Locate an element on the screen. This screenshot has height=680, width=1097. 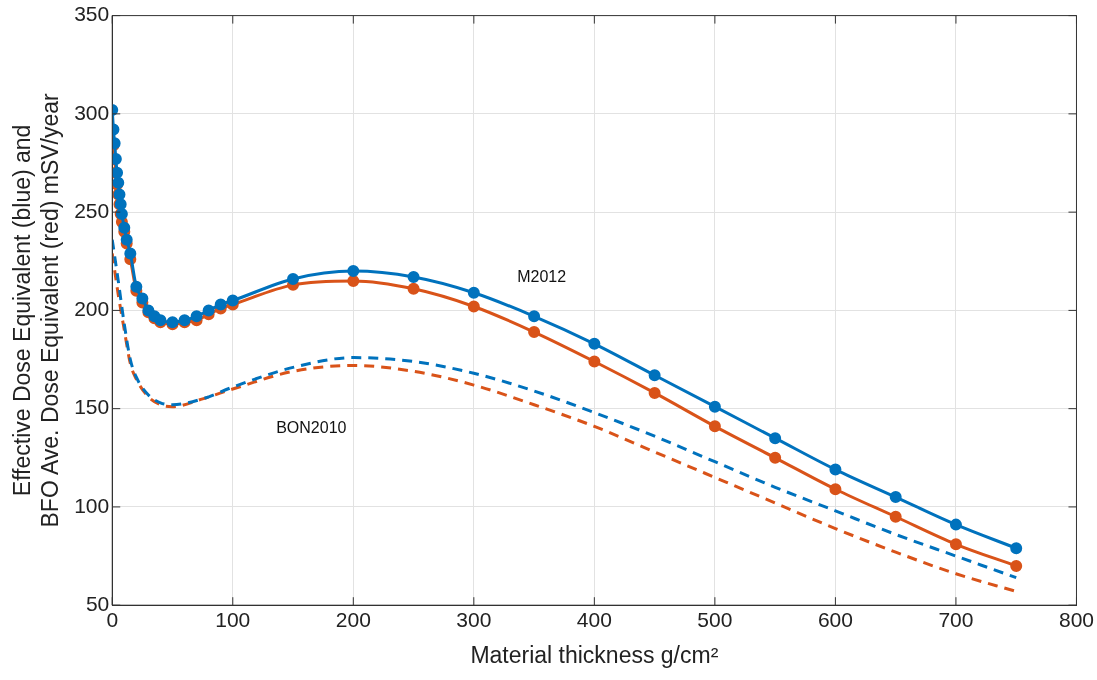
y-axis-title: Effective Dose Equivalent (blue) and BFO Ave. Dose Equivalent (red) mSV/year is located at coordinates (36, 310).